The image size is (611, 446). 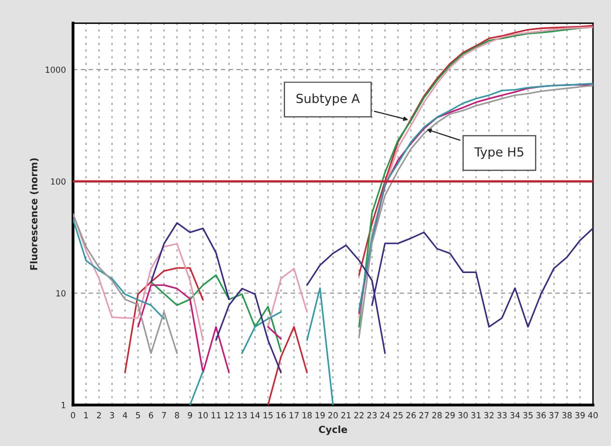 What do you see at coordinates (64, 405) in the screenshot?
I see `y-tick-label: 1` at bounding box center [64, 405].